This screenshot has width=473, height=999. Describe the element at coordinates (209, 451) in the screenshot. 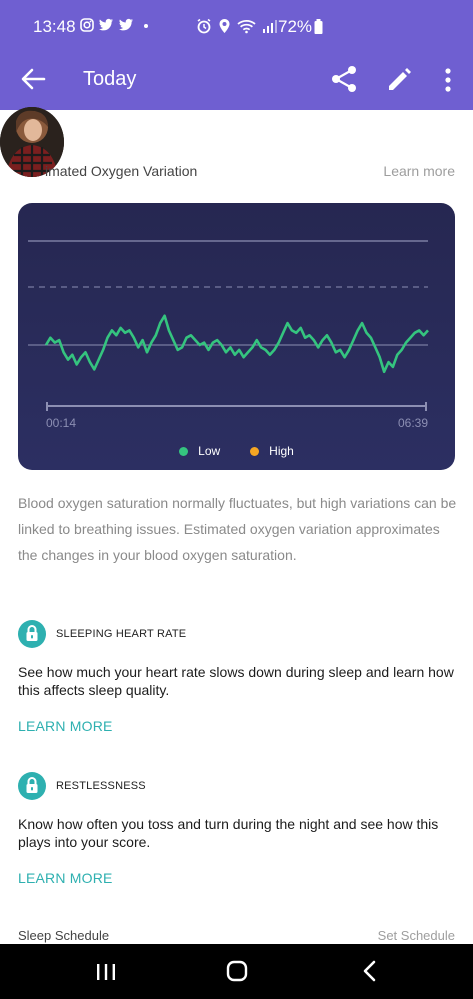

I see `legend-label-low: Low` at that location.